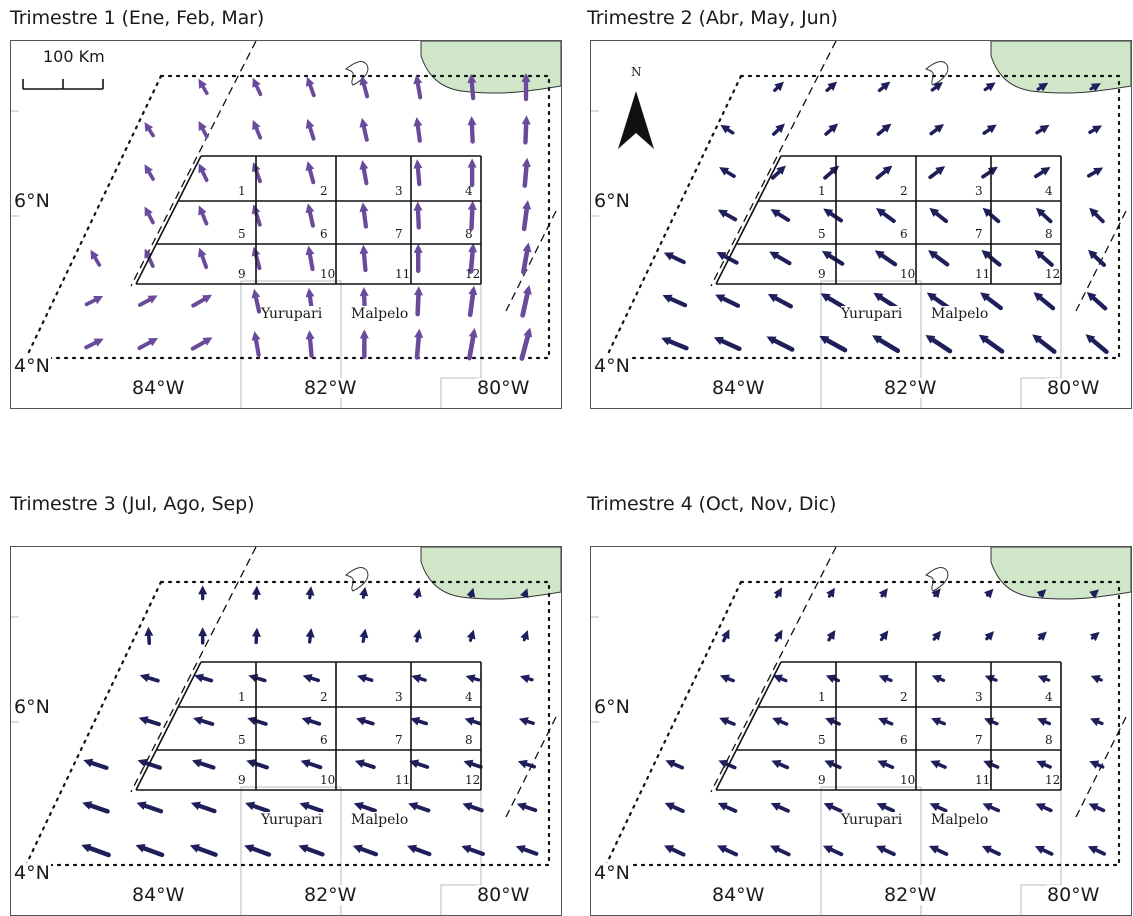 This screenshot has height=916, width=1133. I want to click on scale-bar-label: 100 Km, so click(74, 56).